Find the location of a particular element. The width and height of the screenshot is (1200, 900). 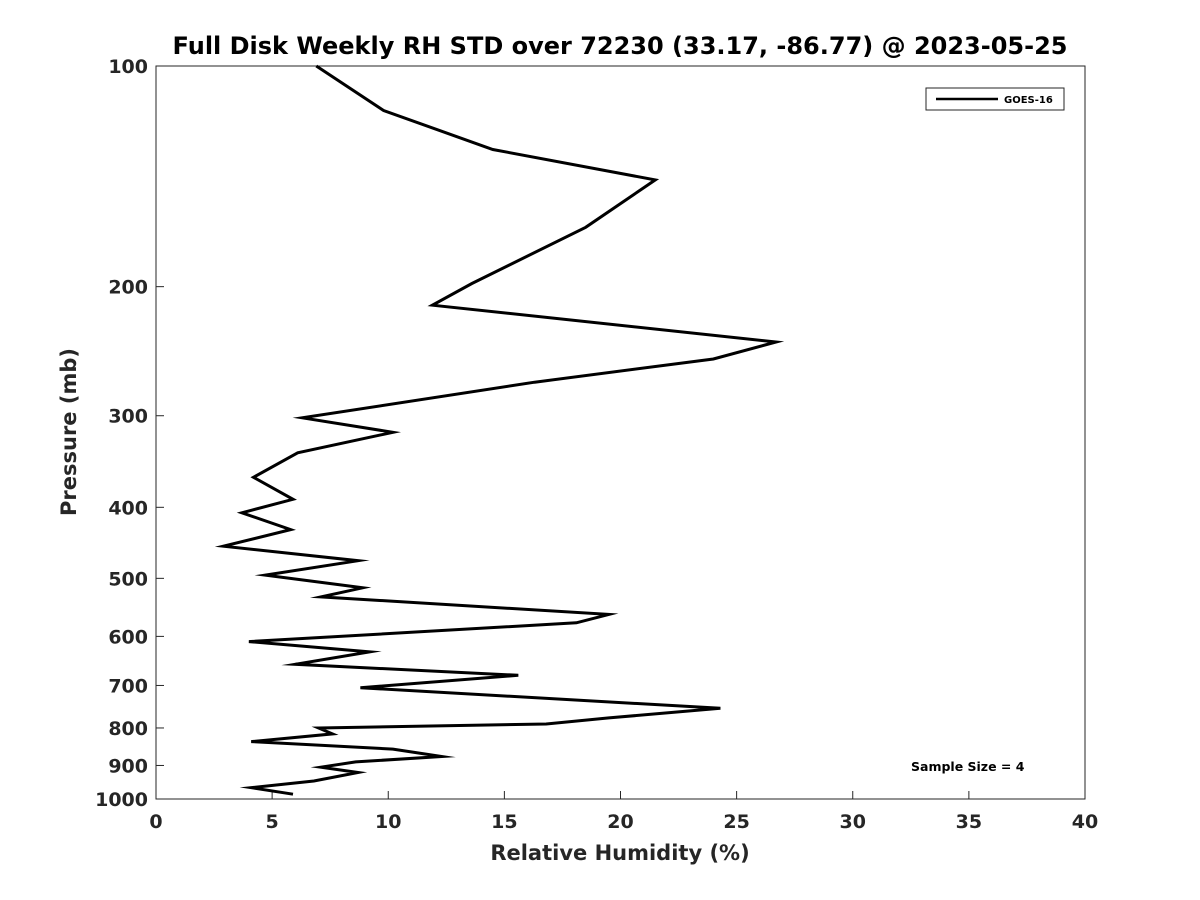

legend: GOES-16 is located at coordinates (995, 99).